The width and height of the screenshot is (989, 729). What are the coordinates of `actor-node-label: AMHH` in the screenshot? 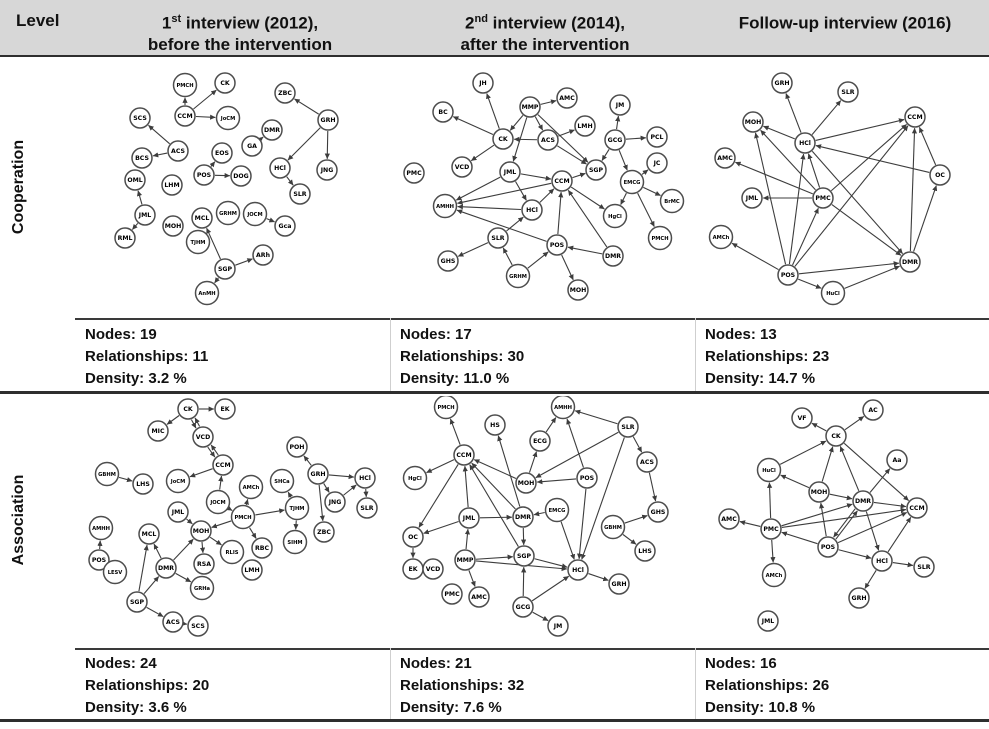 It's located at (445, 207).